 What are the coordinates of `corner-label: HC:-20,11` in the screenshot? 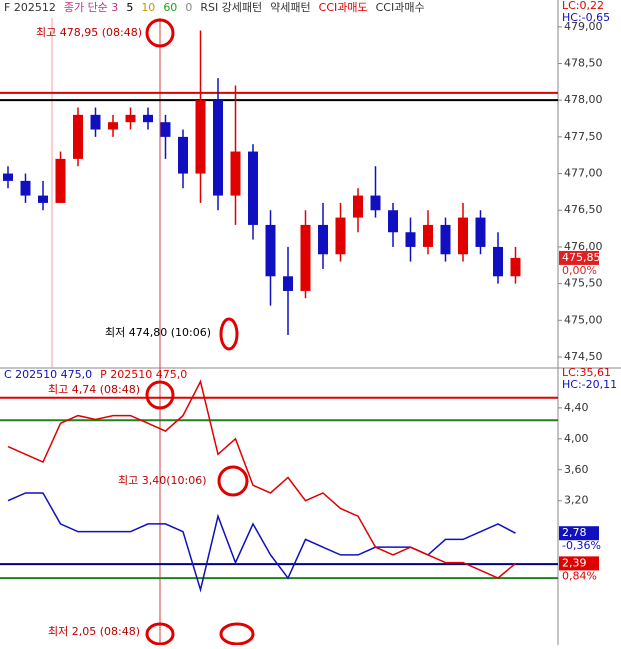 It's located at (589, 384).